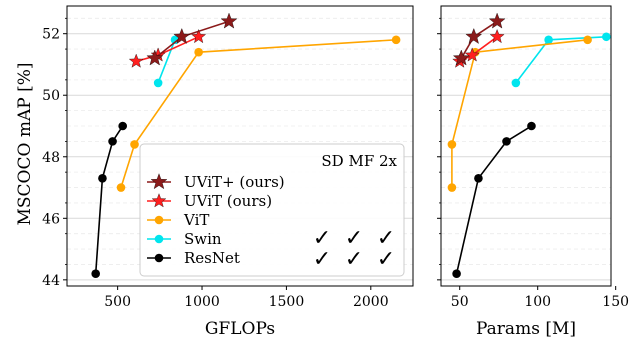 This screenshot has width=639, height=339. What do you see at coordinates (51, 219) in the screenshot?
I see `y-tick-label: 46` at bounding box center [51, 219].